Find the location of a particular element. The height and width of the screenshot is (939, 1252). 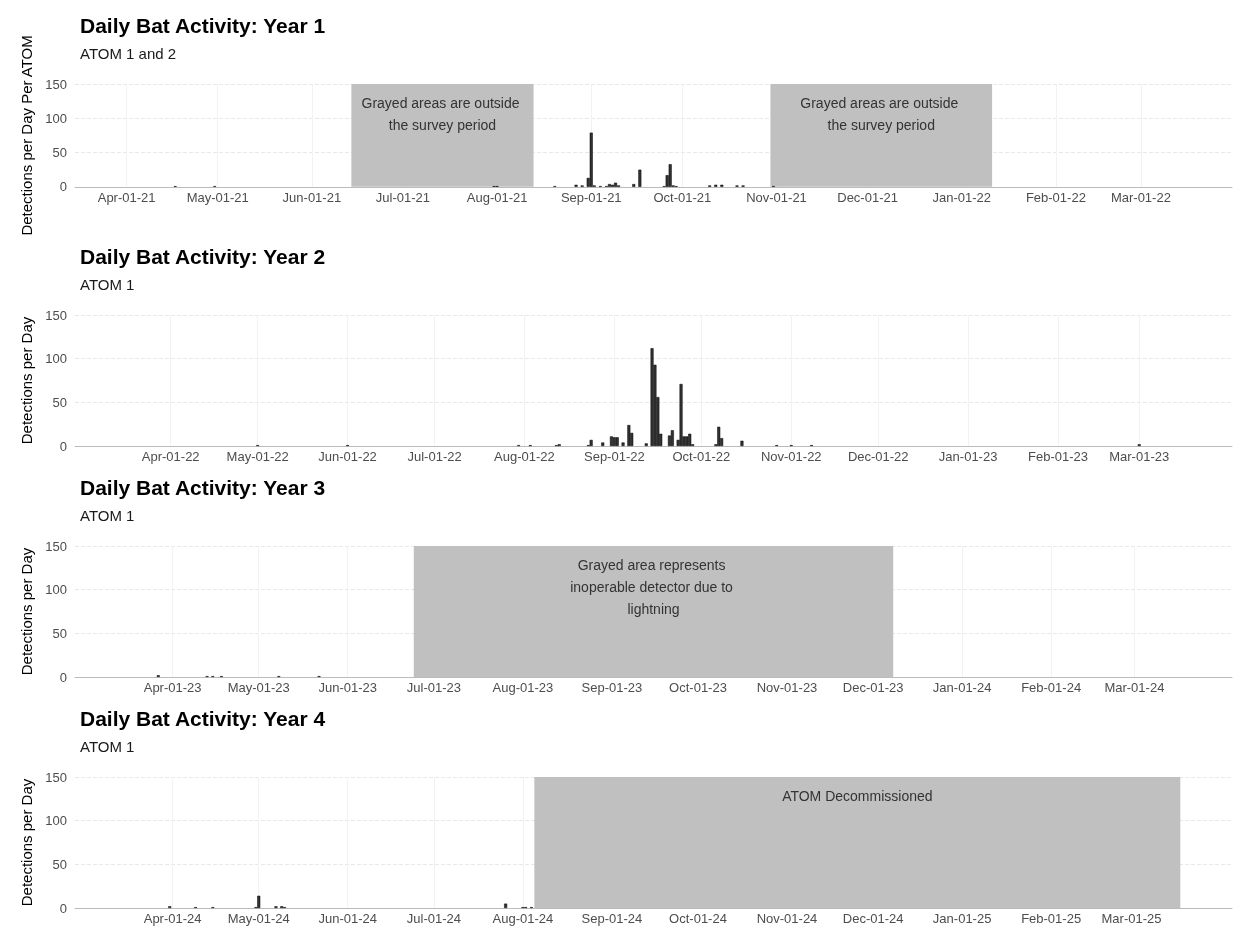

x-tick-label: Apr-01-22 is located at coordinates (170, 456).